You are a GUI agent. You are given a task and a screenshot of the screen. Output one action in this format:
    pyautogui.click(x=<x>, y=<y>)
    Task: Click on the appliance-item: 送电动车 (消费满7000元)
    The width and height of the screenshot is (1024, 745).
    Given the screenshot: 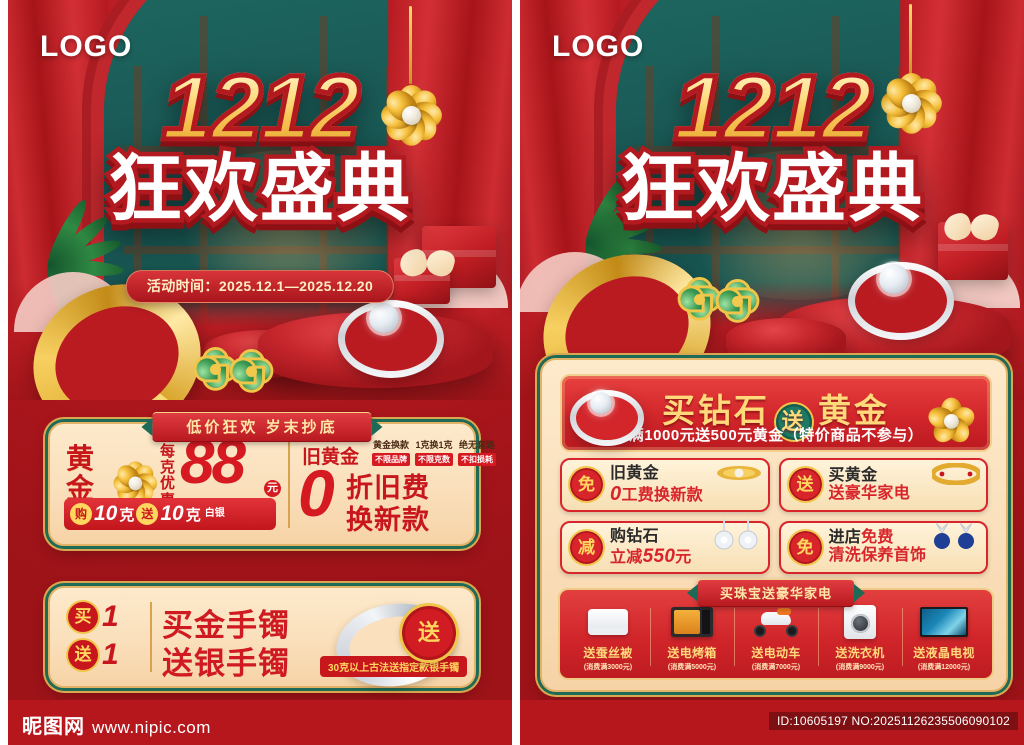 What is the action you would take?
    pyautogui.click(x=776, y=637)
    